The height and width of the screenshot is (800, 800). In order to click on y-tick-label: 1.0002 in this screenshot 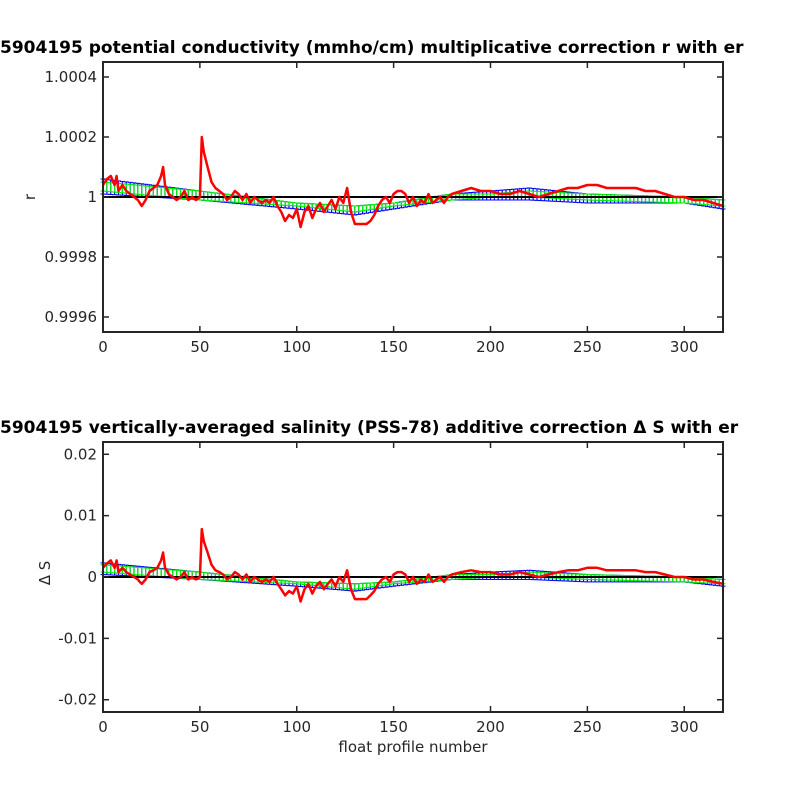, I will do `click(71, 137)`.